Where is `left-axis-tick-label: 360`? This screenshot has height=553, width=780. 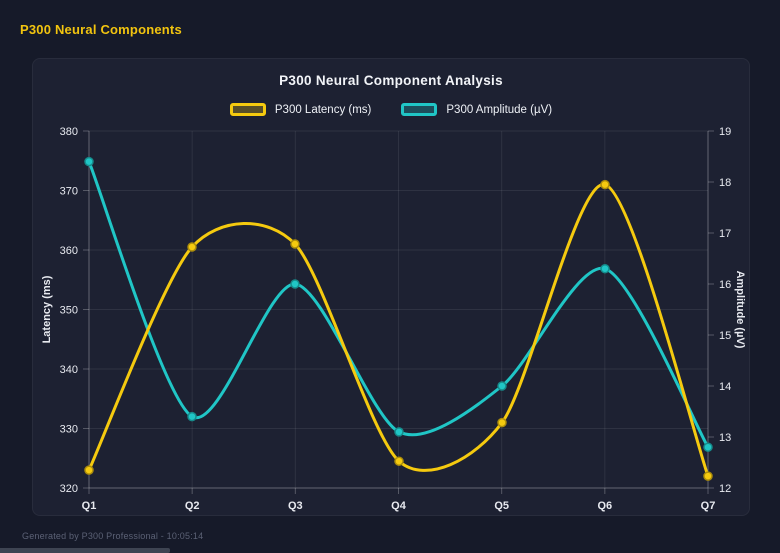
left-axis-tick-label: 360 is located at coordinates (69, 251).